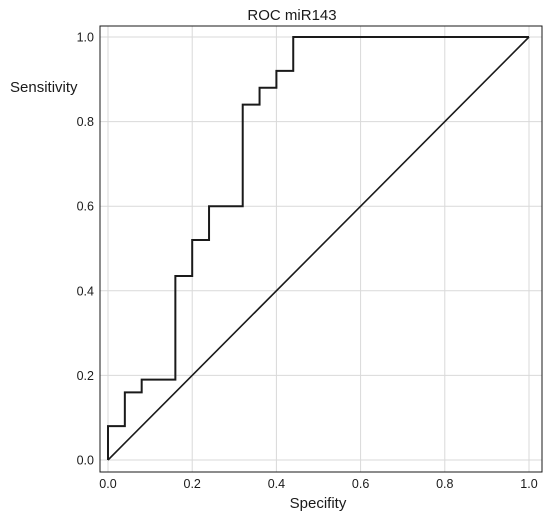  Describe the element at coordinates (276, 484) in the screenshot. I see `x-tick-label: 0.4` at that location.